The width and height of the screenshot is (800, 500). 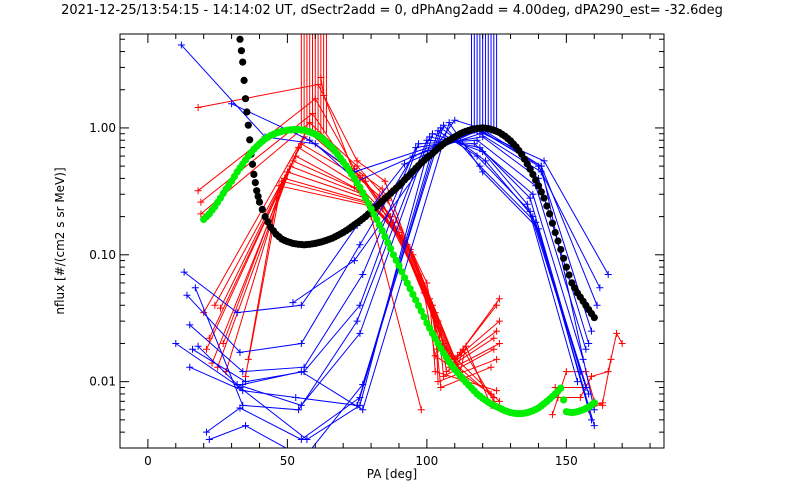 What do you see at coordinates (426, 461) in the screenshot?
I see `x-tick-label: 100` at bounding box center [426, 461].